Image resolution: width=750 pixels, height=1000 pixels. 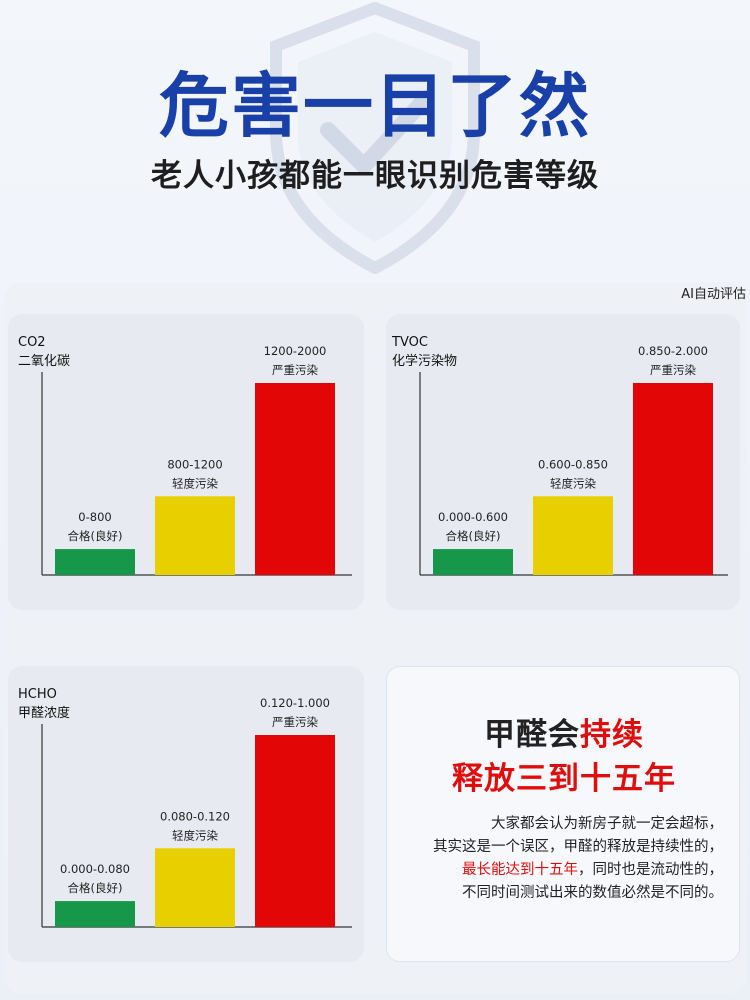 I want to click on range-label: 0.000-0.080, so click(x=95, y=869).